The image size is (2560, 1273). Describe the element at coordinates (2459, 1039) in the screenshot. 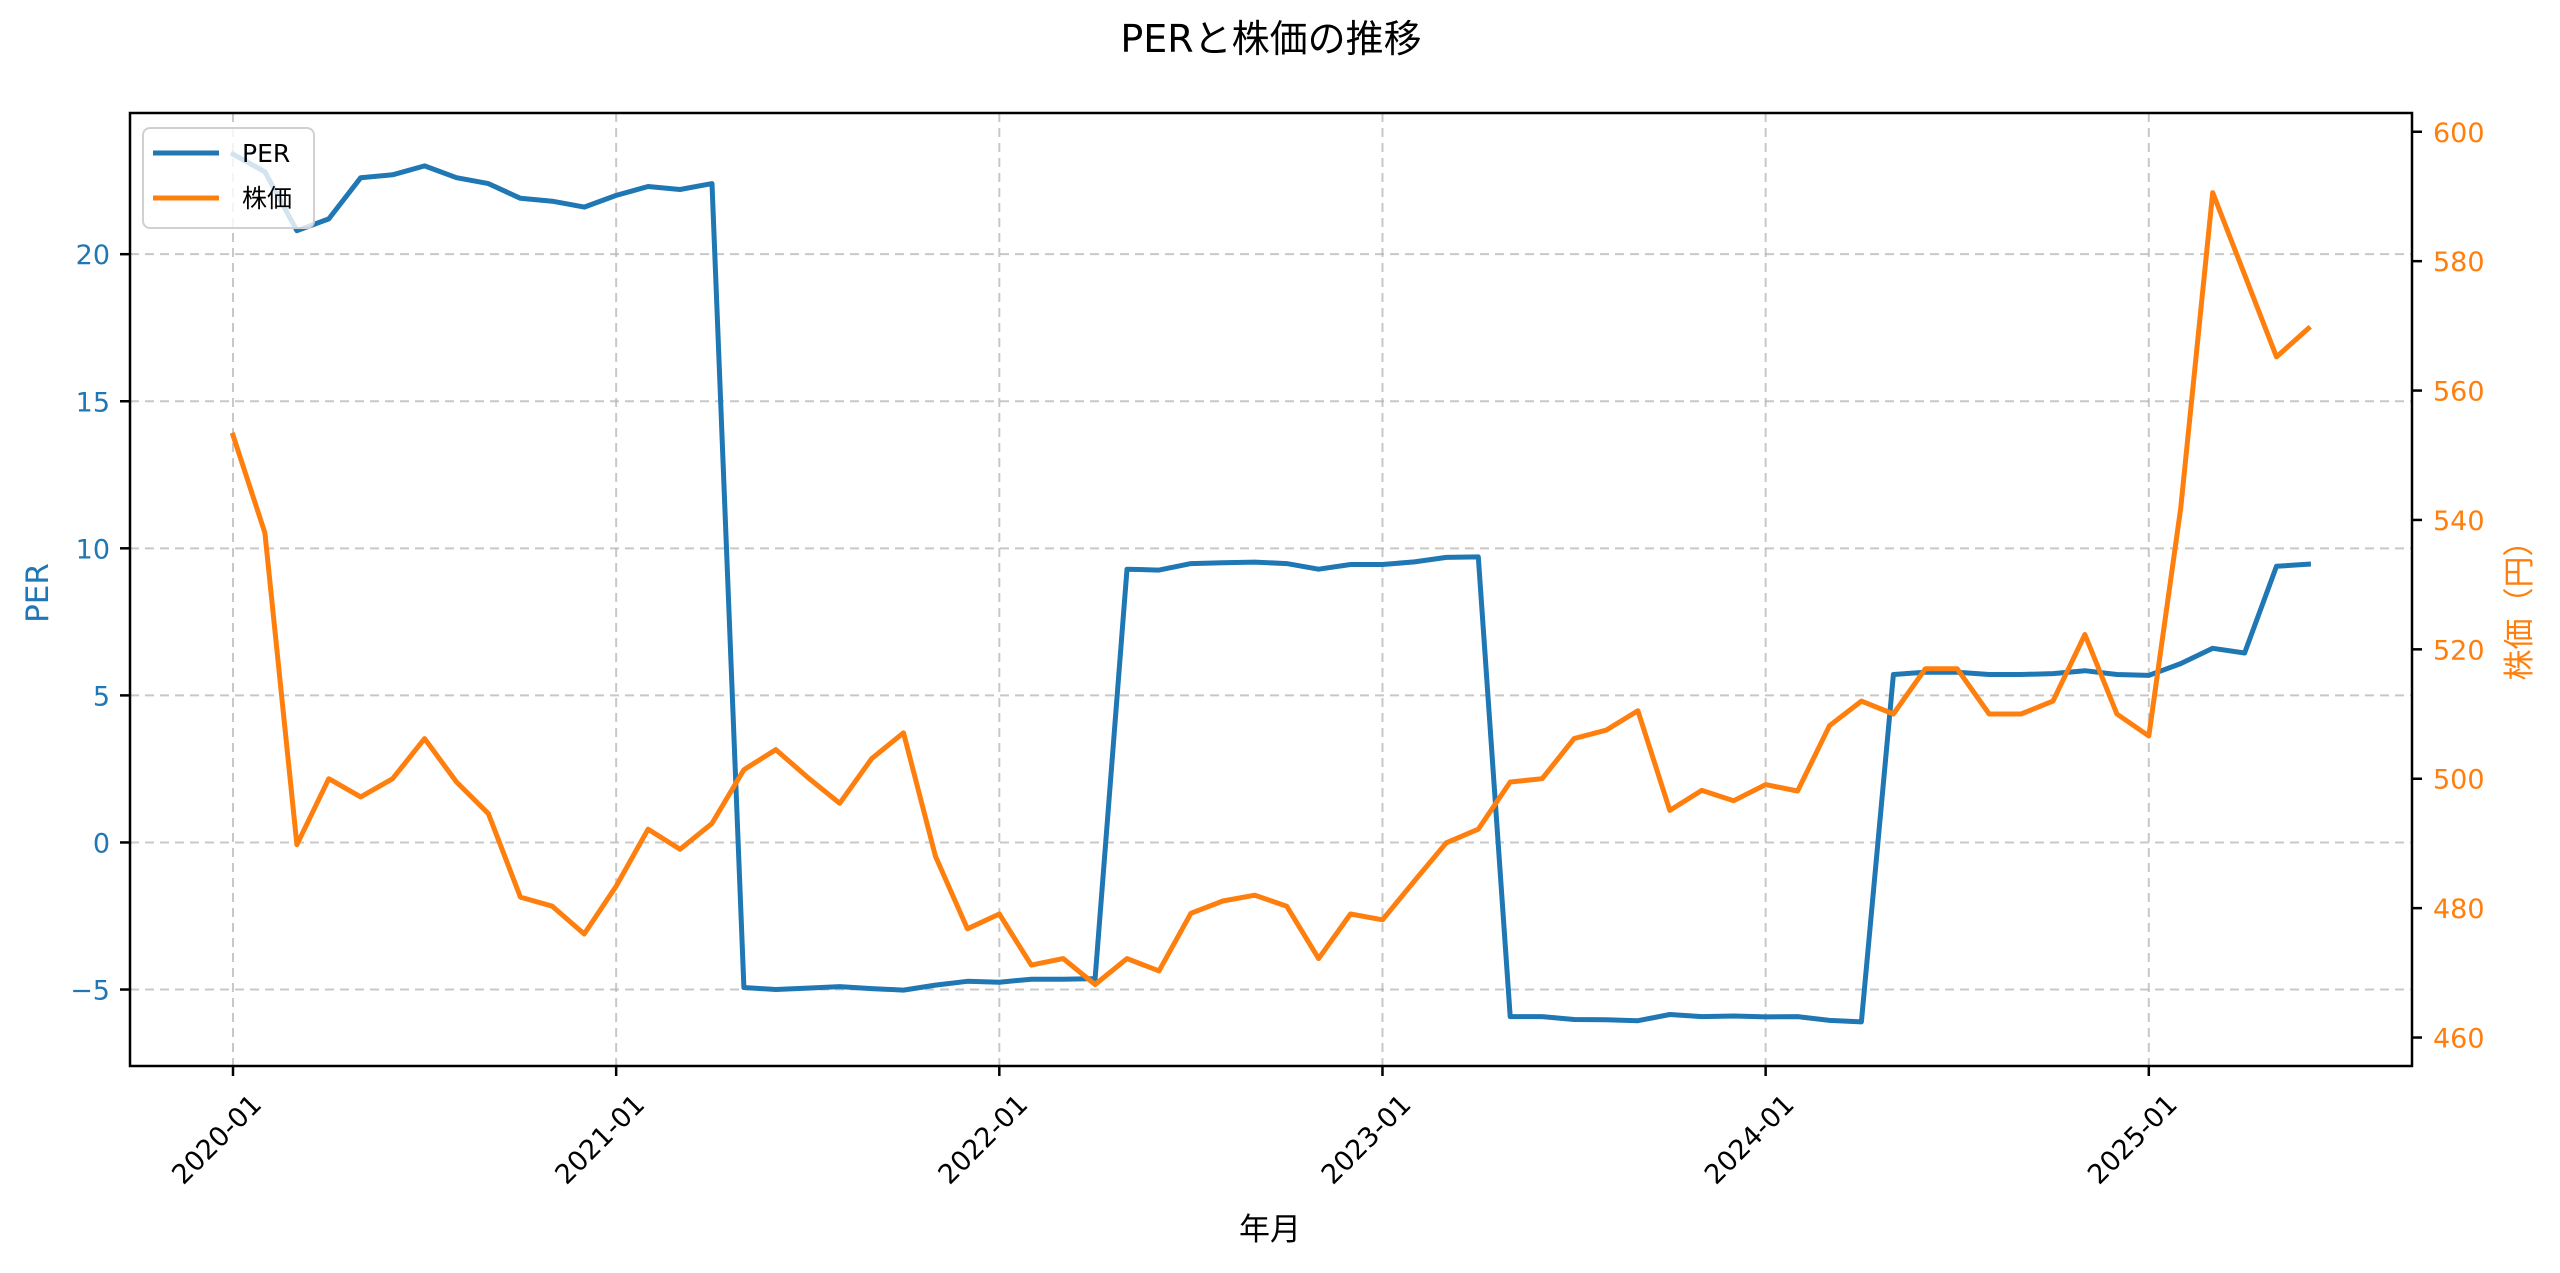

I see `y-right-tick-label: 460` at that location.